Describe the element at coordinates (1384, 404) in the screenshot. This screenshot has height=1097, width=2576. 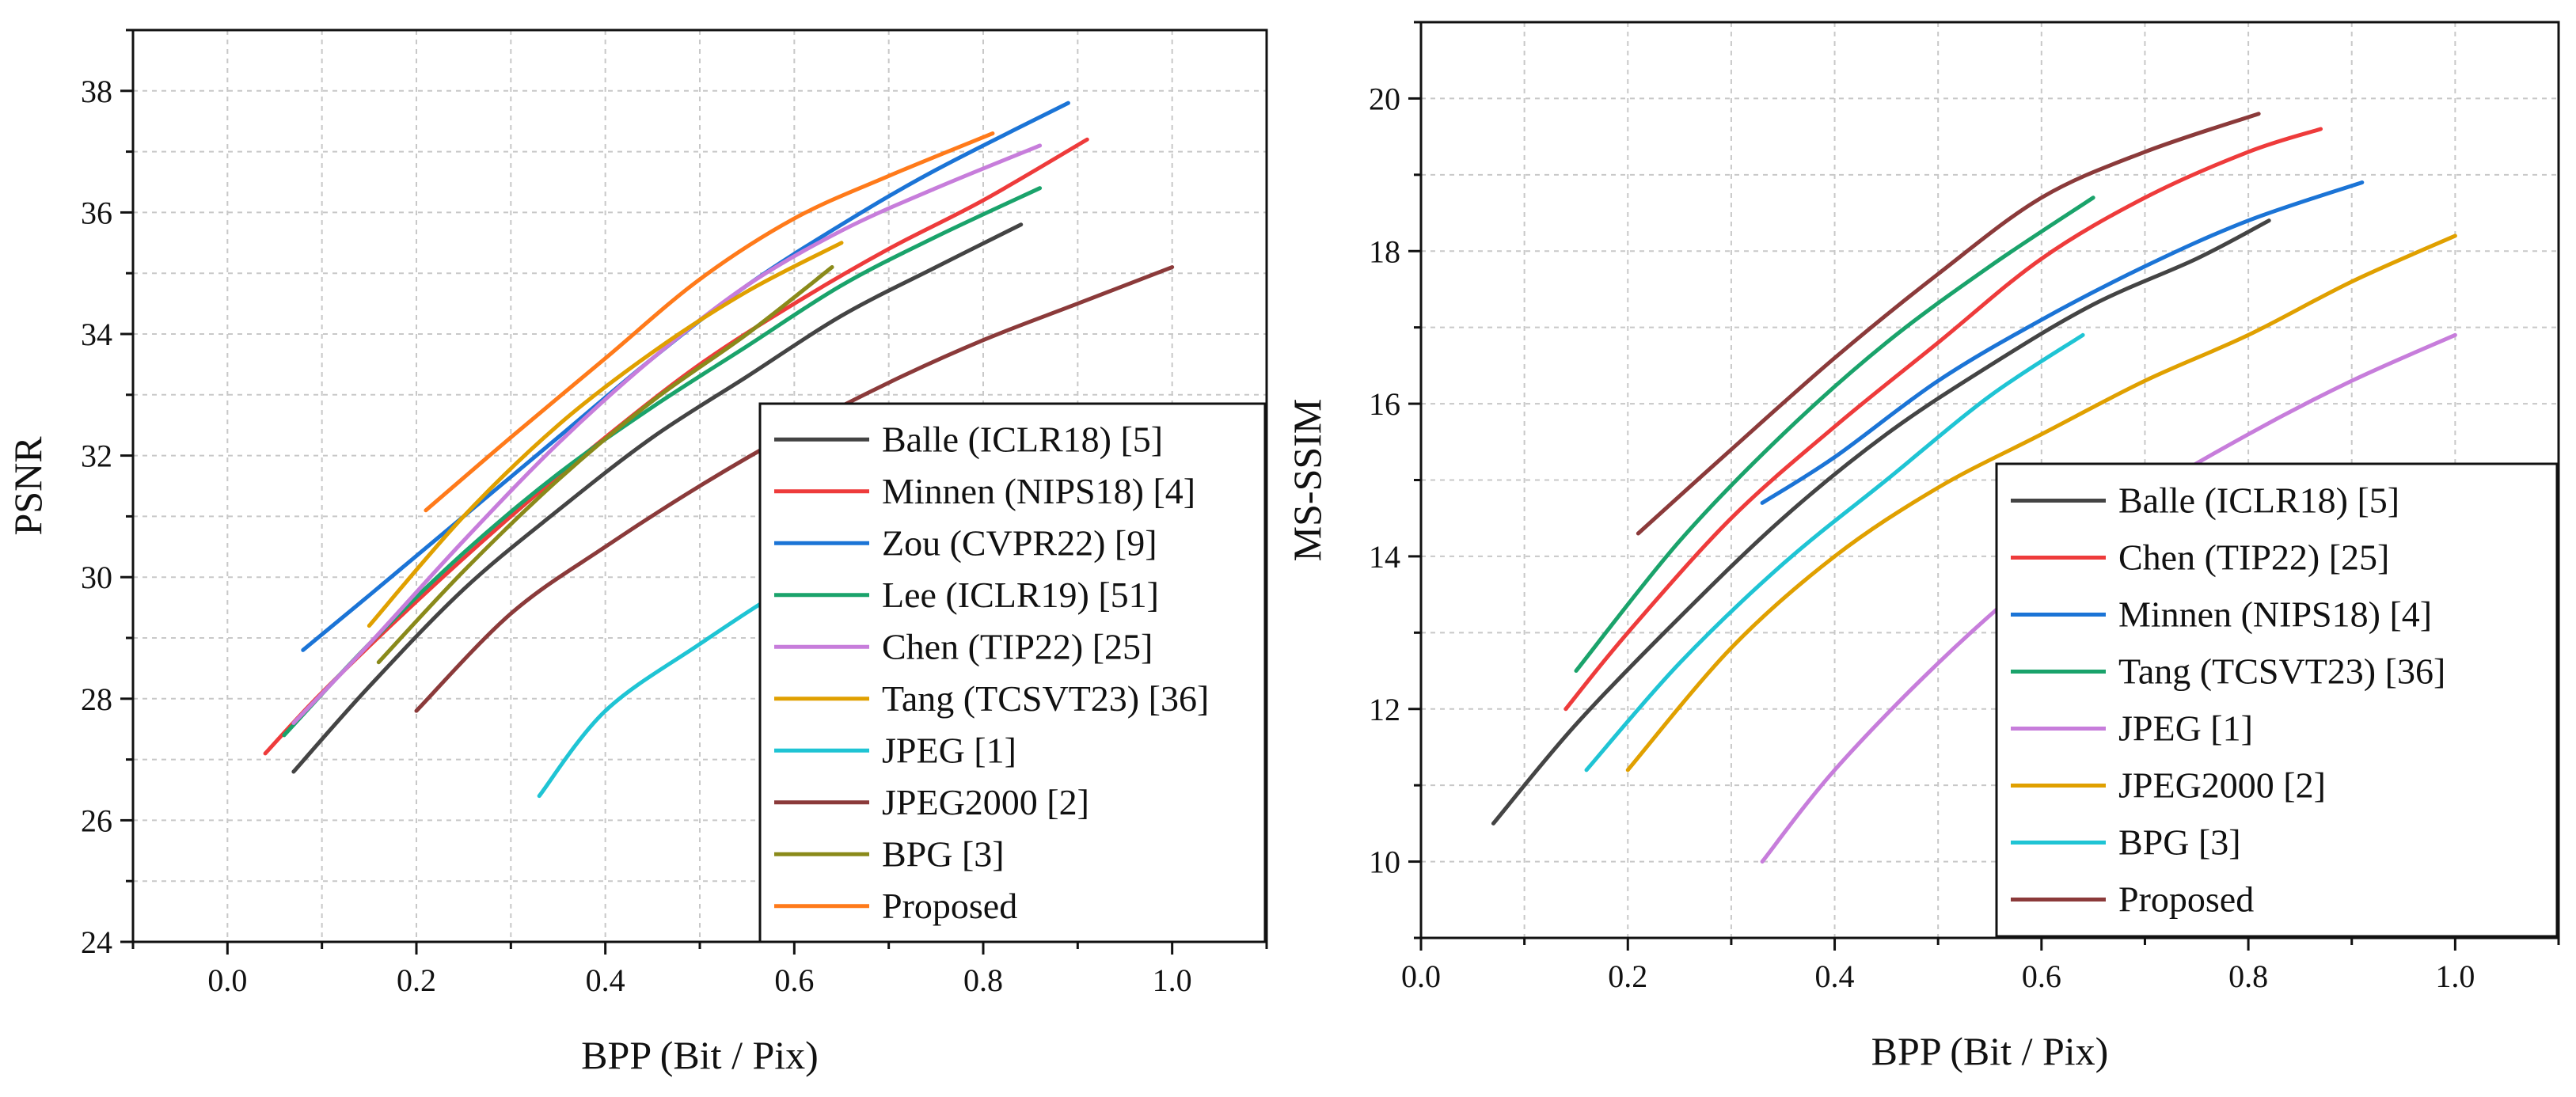
I see `y-tick-label: 16` at that location.